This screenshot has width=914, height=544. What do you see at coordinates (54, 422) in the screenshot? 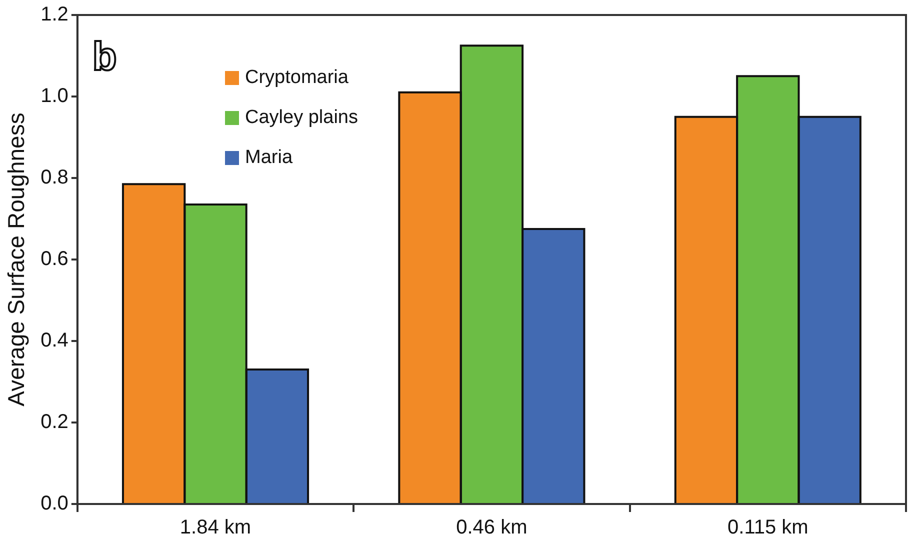
I see `y-tick-label: 0.2` at bounding box center [54, 422].